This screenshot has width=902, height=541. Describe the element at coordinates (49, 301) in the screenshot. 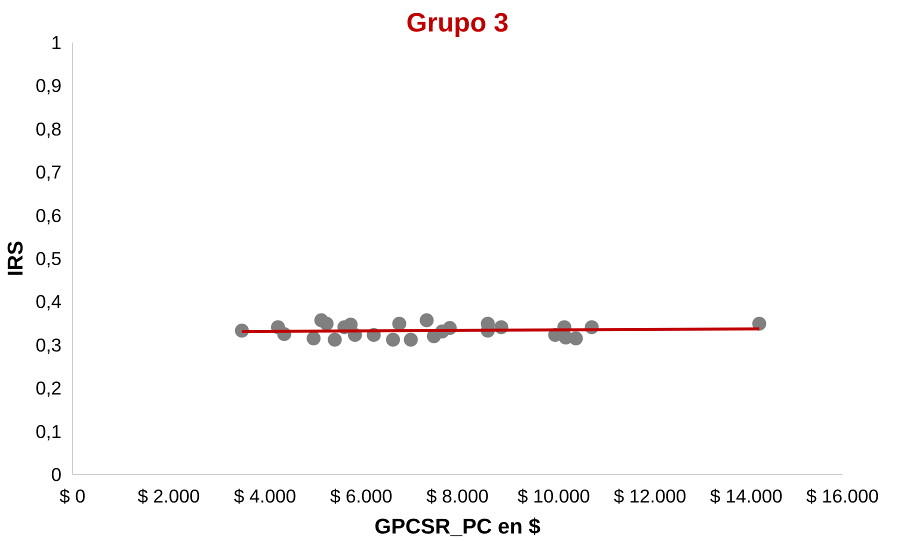

I see `y-tick-label: 0,4` at that location.